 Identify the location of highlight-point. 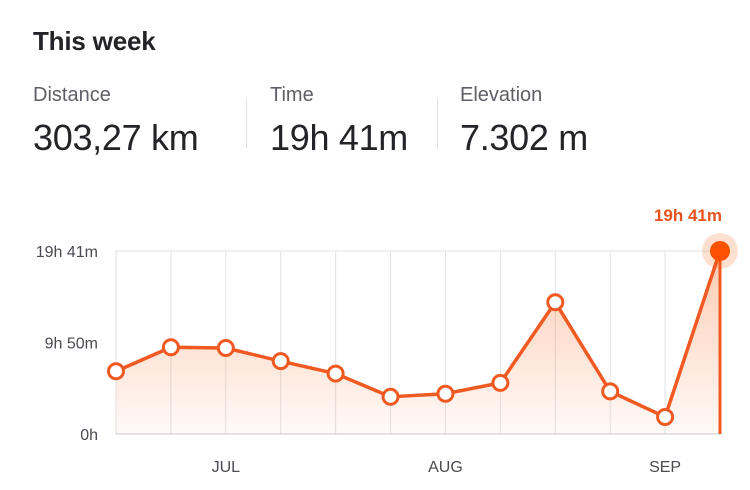
(720, 251).